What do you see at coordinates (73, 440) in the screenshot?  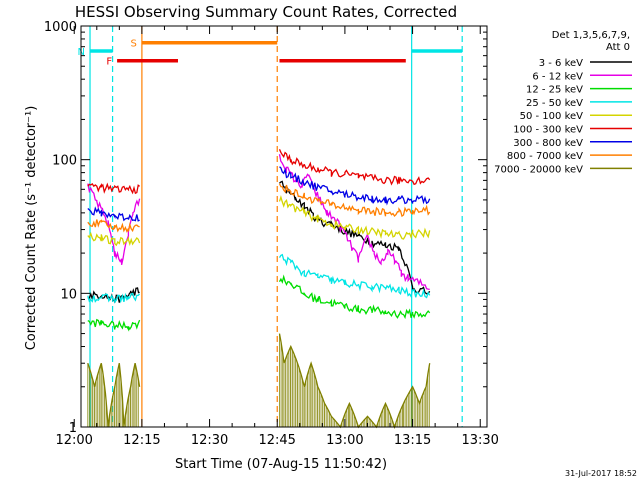 I see `x-tick-label-0: 12:00` at bounding box center [73, 440].